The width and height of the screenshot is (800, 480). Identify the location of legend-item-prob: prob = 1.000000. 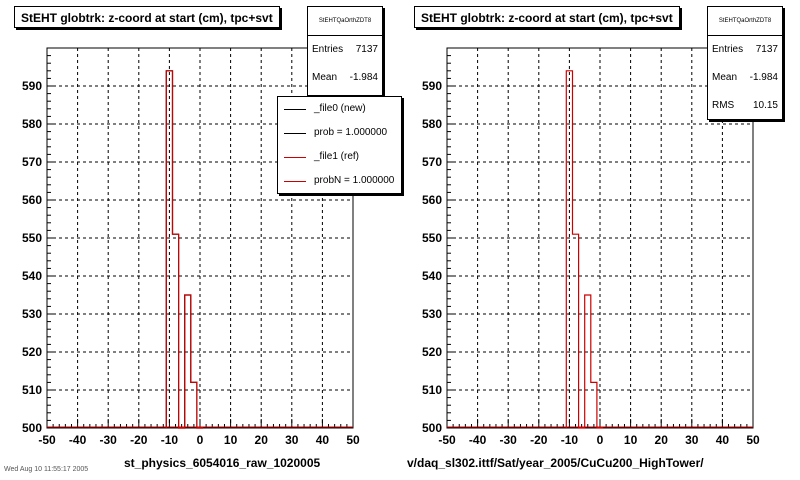
(339, 133).